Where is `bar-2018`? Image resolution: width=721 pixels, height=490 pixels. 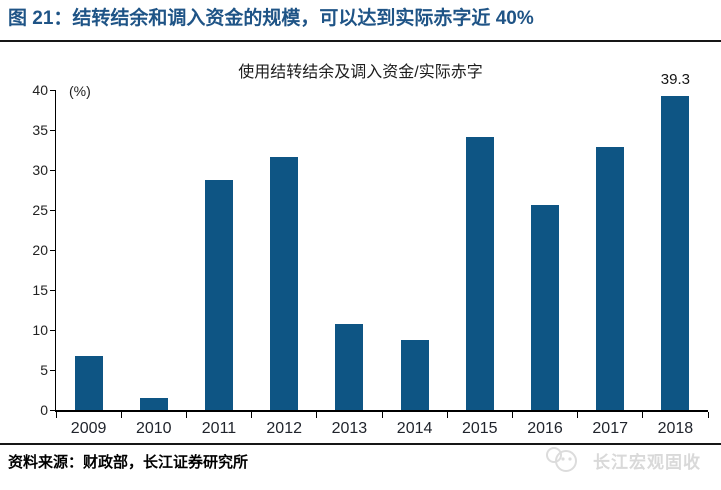
bar-2018 is located at coordinates (675, 252).